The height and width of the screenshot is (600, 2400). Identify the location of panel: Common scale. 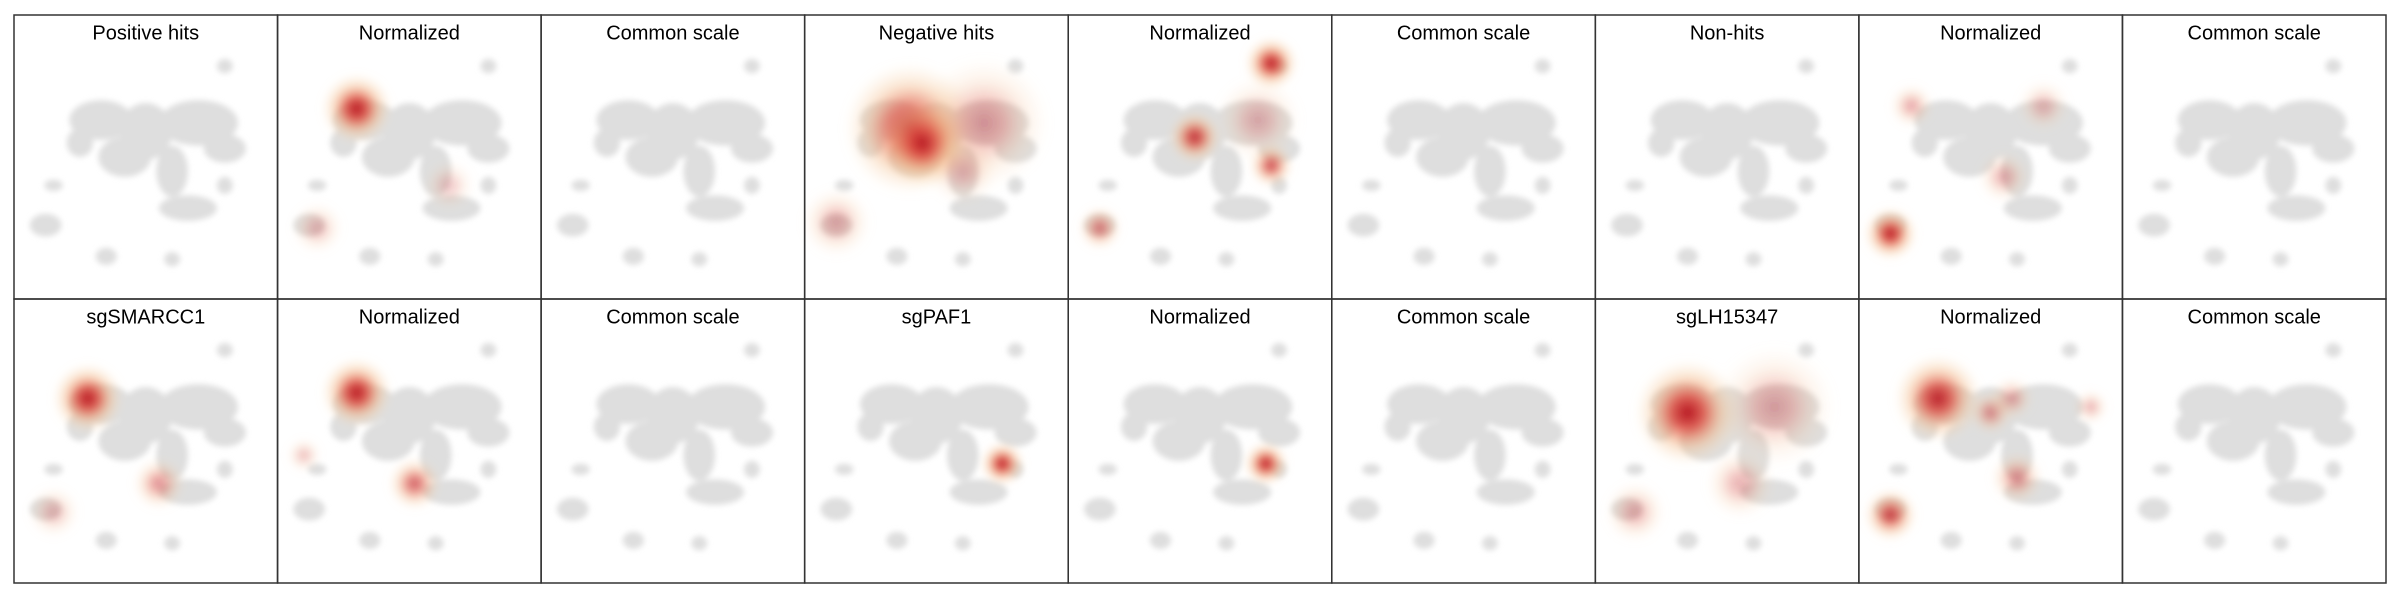
(1464, 157).